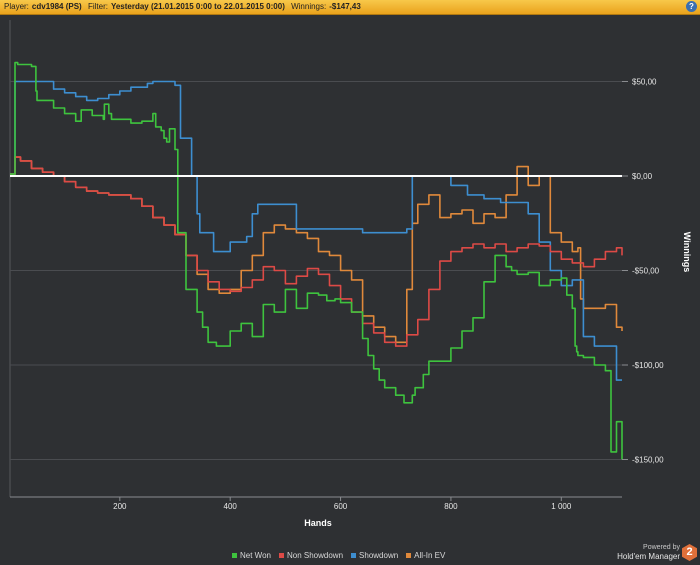  Describe the element at coordinates (316, 503) in the screenshot. I see `x-axis: 200 400 600 800 1 000` at that location.